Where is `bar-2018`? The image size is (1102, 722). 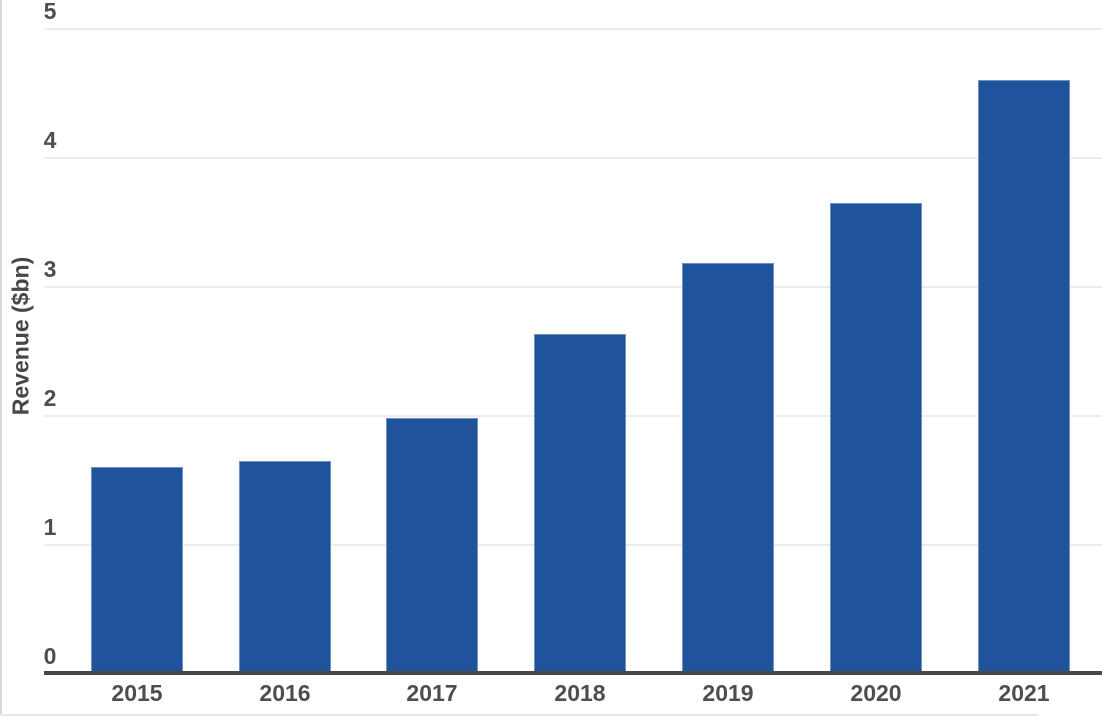
bar-2018 is located at coordinates (580, 502).